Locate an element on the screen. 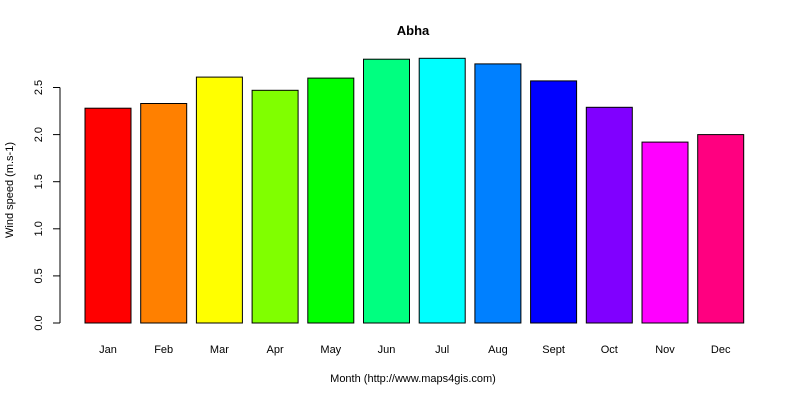  x-tick-label-jan: Jan is located at coordinates (108, 350).